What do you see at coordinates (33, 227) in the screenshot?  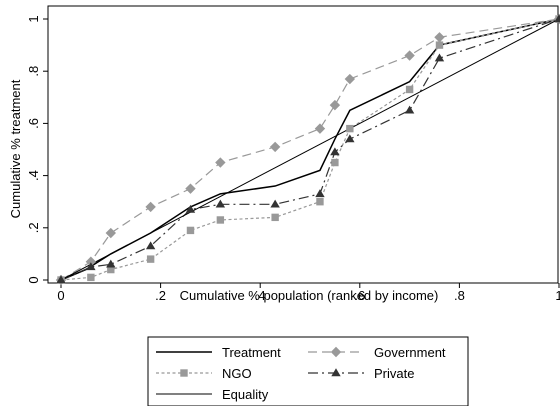 I see `y-tick-label: .2` at bounding box center [33, 227].